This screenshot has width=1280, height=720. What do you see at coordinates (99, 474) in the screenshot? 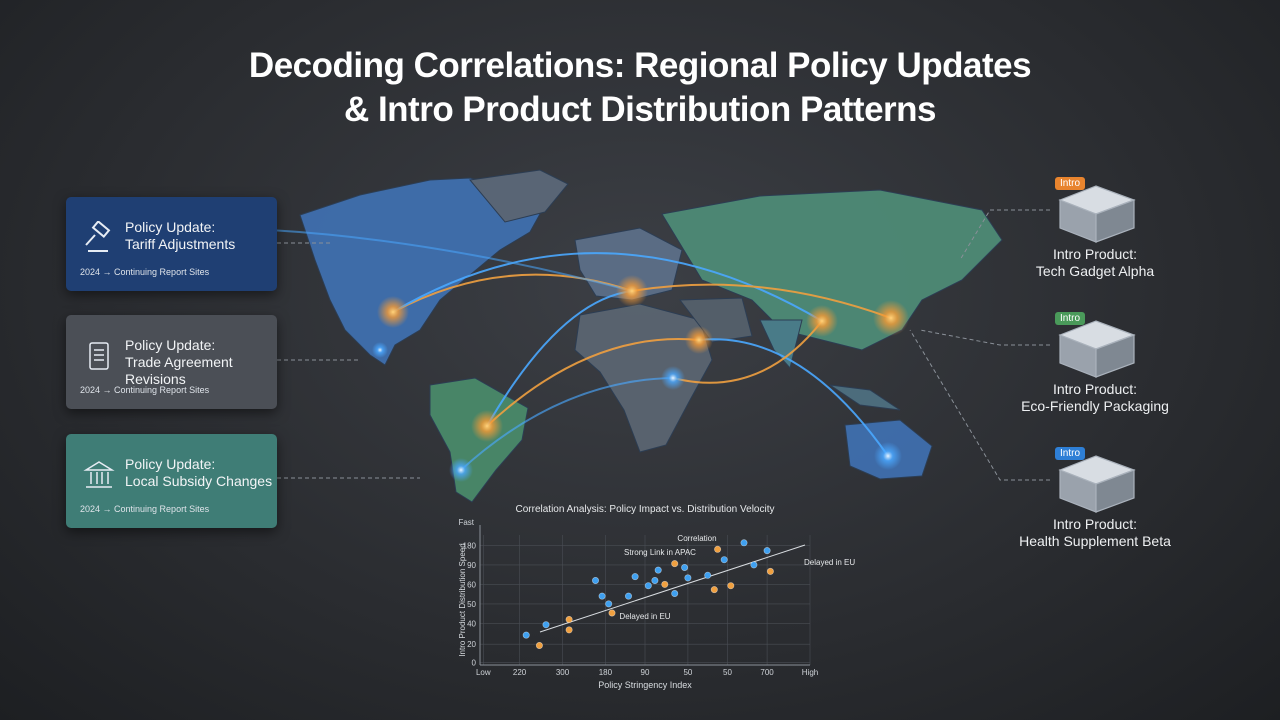
I see `building-icon` at bounding box center [99, 474].